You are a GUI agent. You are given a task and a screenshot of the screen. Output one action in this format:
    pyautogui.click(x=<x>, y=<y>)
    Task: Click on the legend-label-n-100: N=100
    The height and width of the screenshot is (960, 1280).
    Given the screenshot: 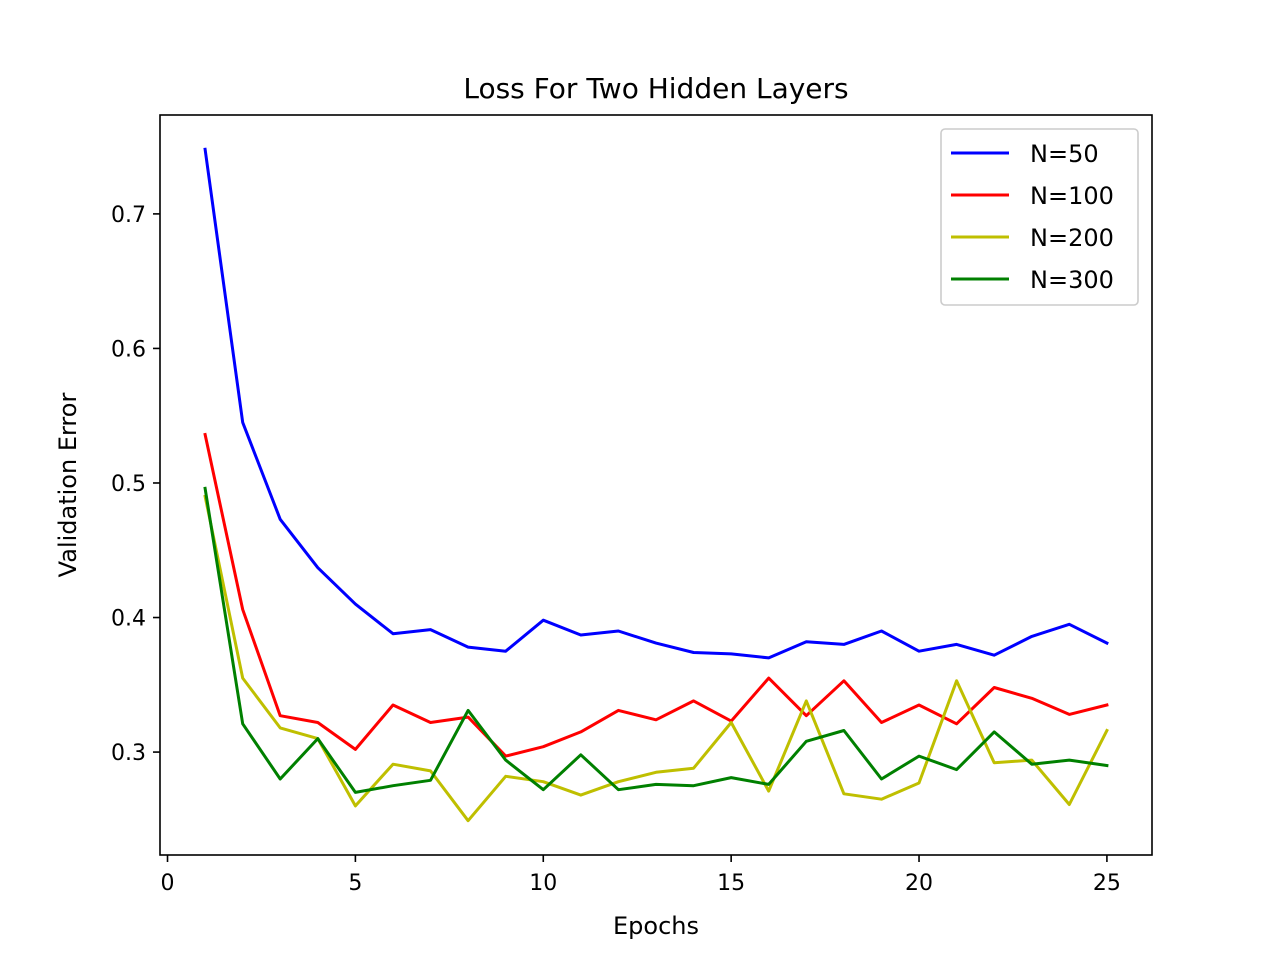 What is the action you would take?
    pyautogui.click(x=1072, y=196)
    